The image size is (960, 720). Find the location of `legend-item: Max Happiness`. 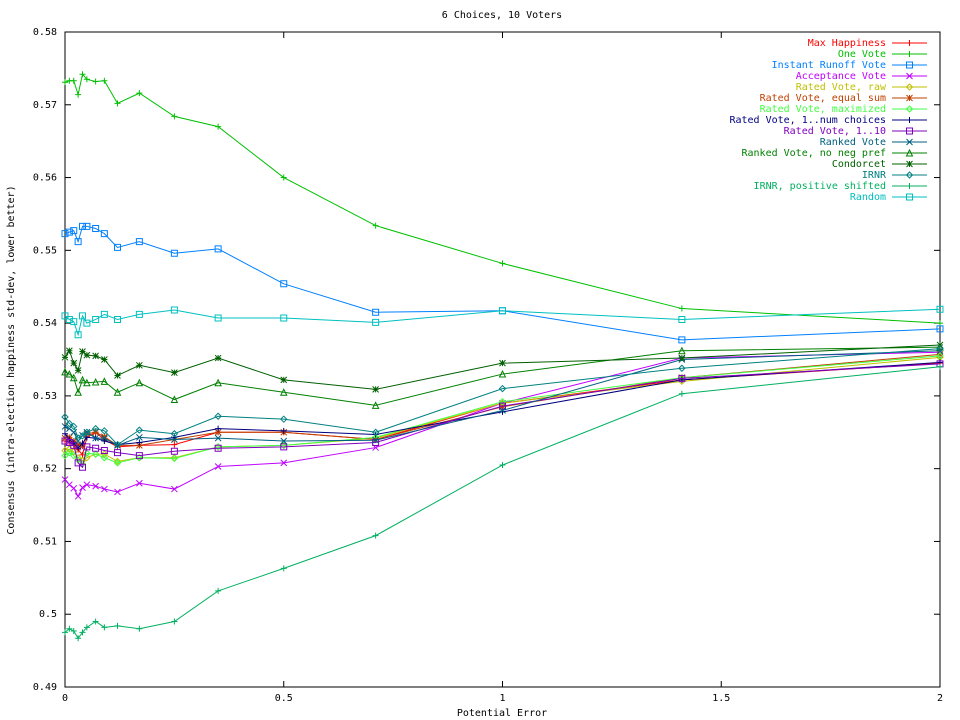

legend-item: Max Happiness is located at coordinates (867, 43).